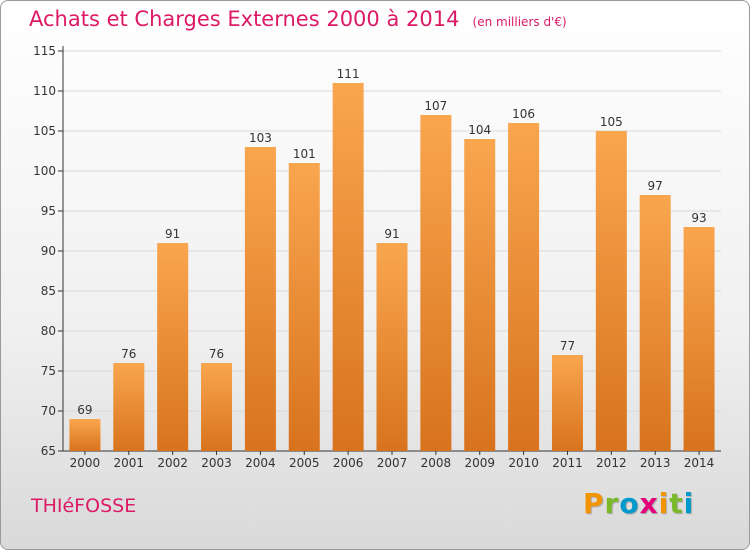 The width and height of the screenshot is (750, 550). I want to click on bar-value-label: 111, so click(348, 74).